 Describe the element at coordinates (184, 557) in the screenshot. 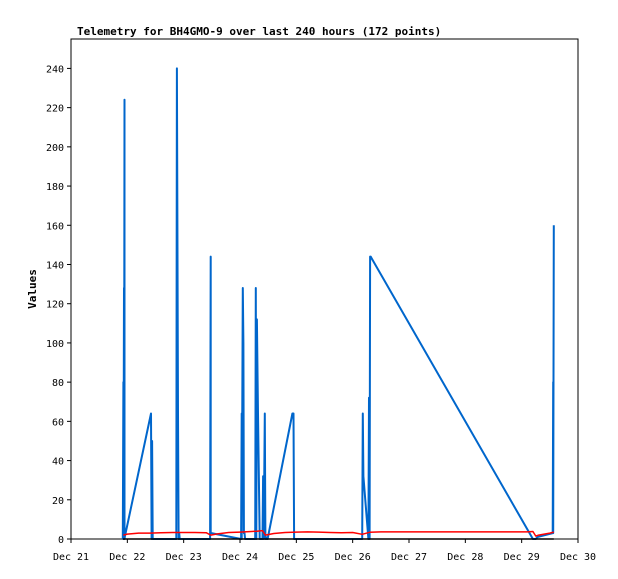

I see `x-tick-label: Dec 23` at that location.